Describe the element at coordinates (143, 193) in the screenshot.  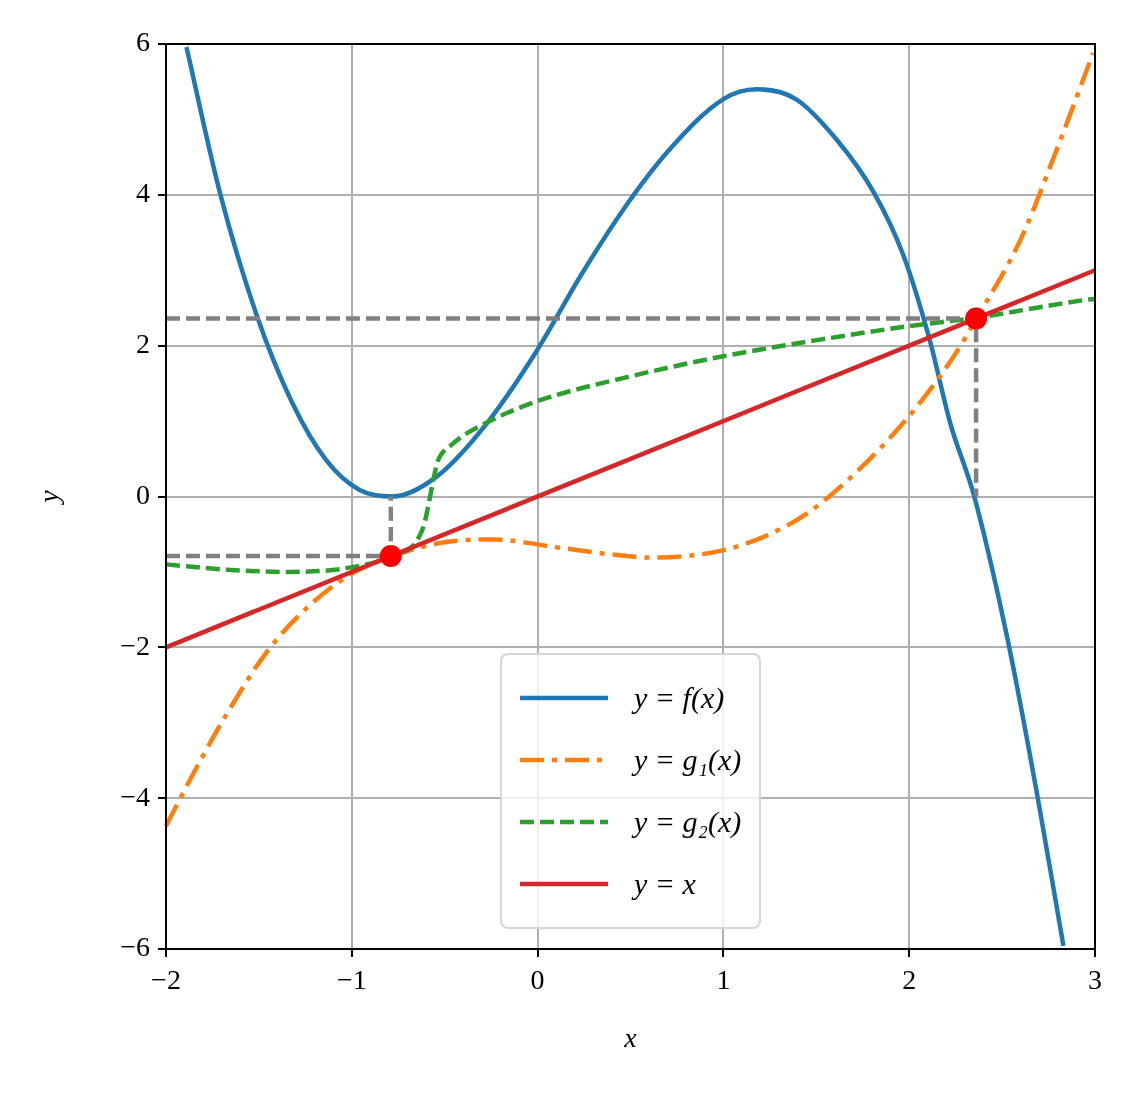
I see `y-tick-label: 4` at that location.